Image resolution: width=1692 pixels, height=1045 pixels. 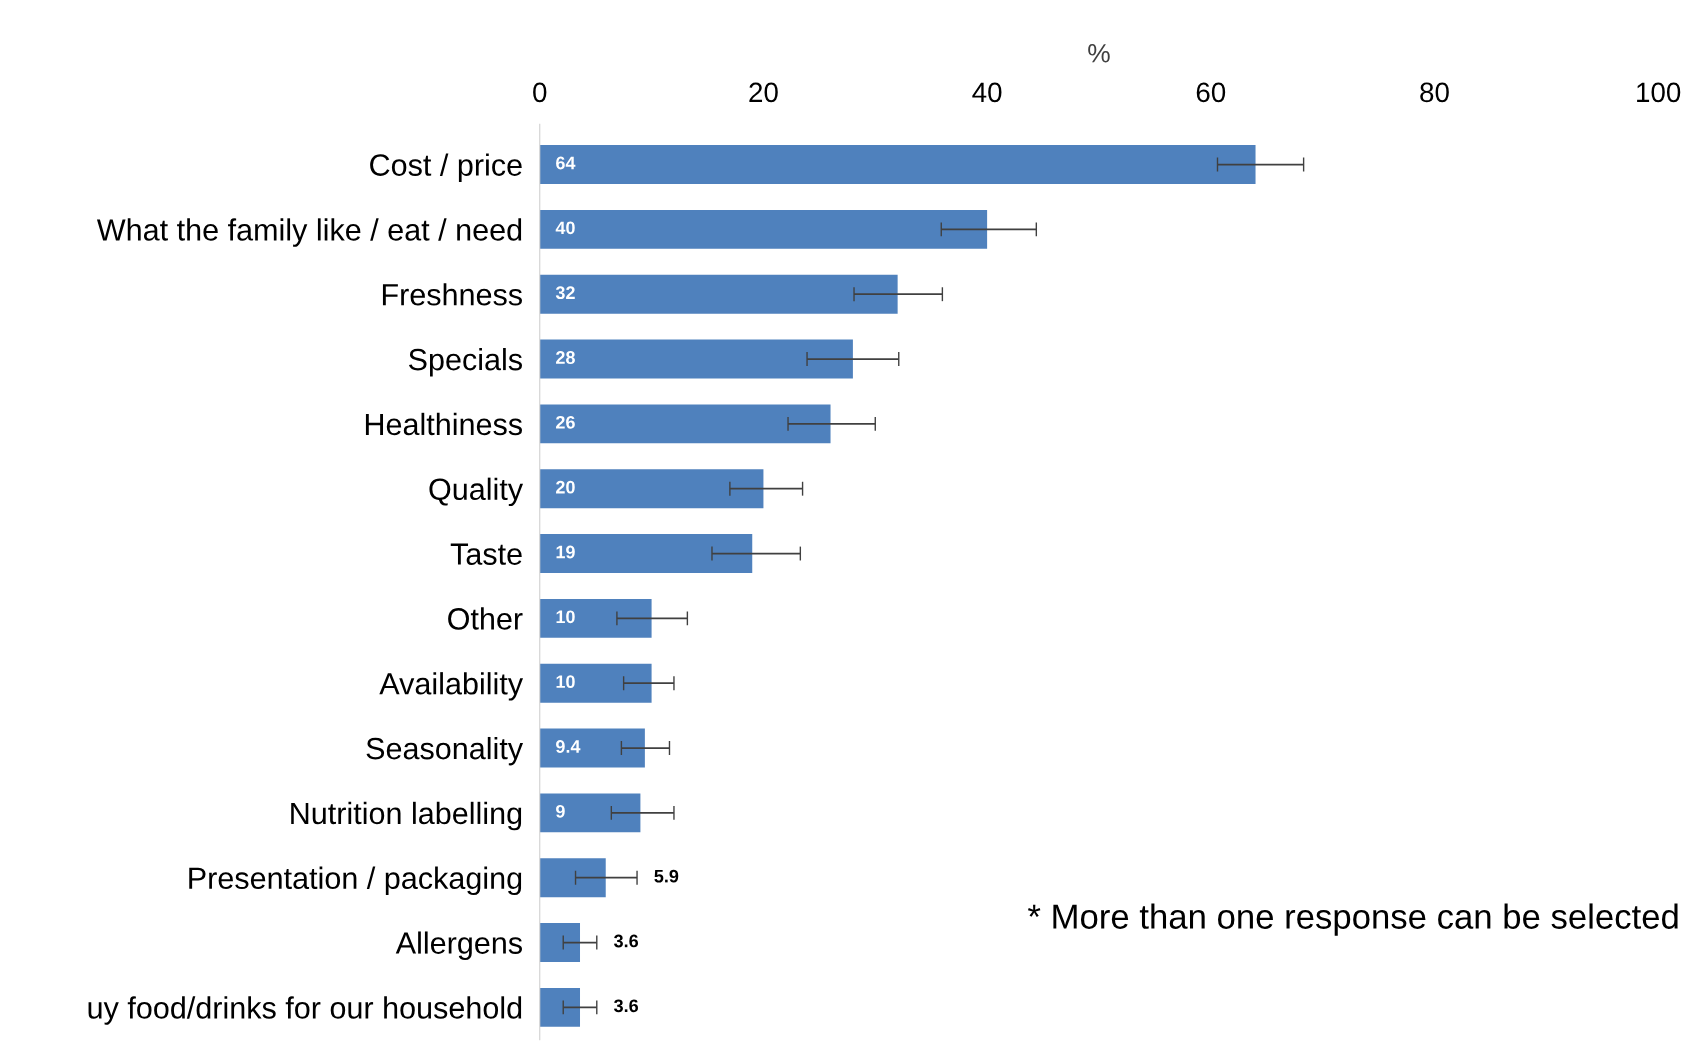 I want to click on y-tick-label: Cost / price, so click(x=446, y=167).